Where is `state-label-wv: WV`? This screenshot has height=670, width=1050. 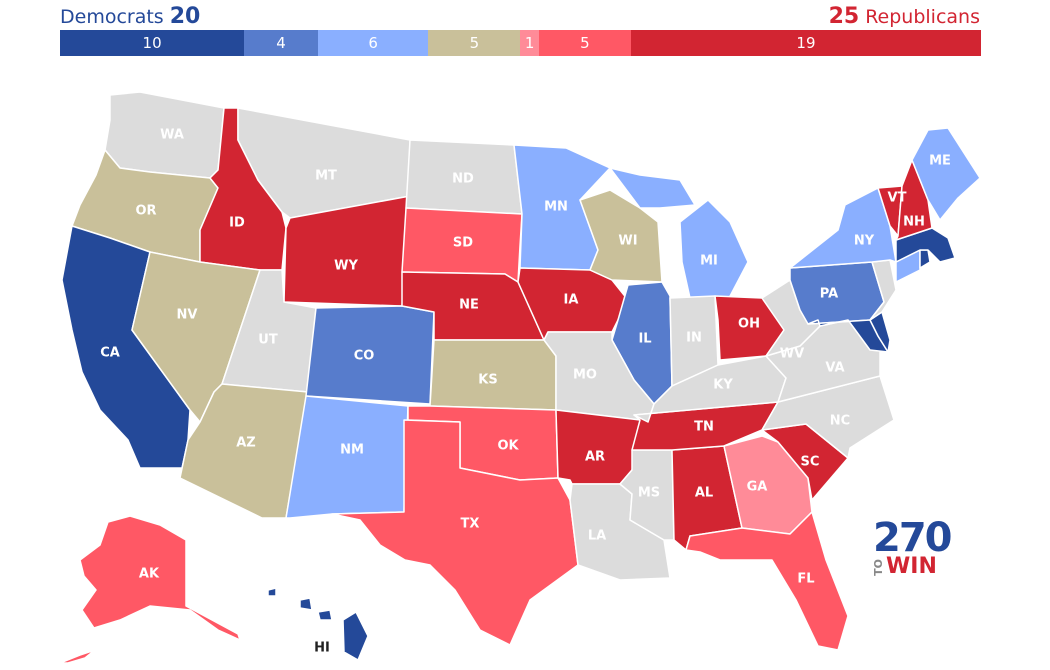
state-label-wv: WV is located at coordinates (792, 354).